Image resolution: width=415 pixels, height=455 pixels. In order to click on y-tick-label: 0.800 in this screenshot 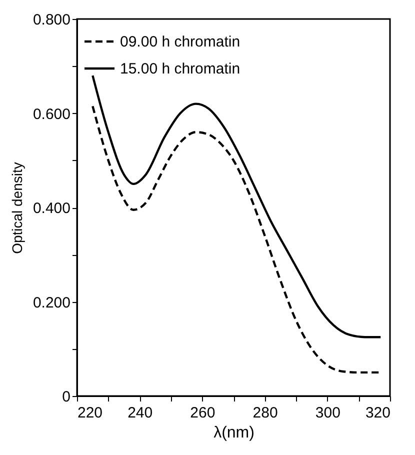, I will do `click(51, 20)`.